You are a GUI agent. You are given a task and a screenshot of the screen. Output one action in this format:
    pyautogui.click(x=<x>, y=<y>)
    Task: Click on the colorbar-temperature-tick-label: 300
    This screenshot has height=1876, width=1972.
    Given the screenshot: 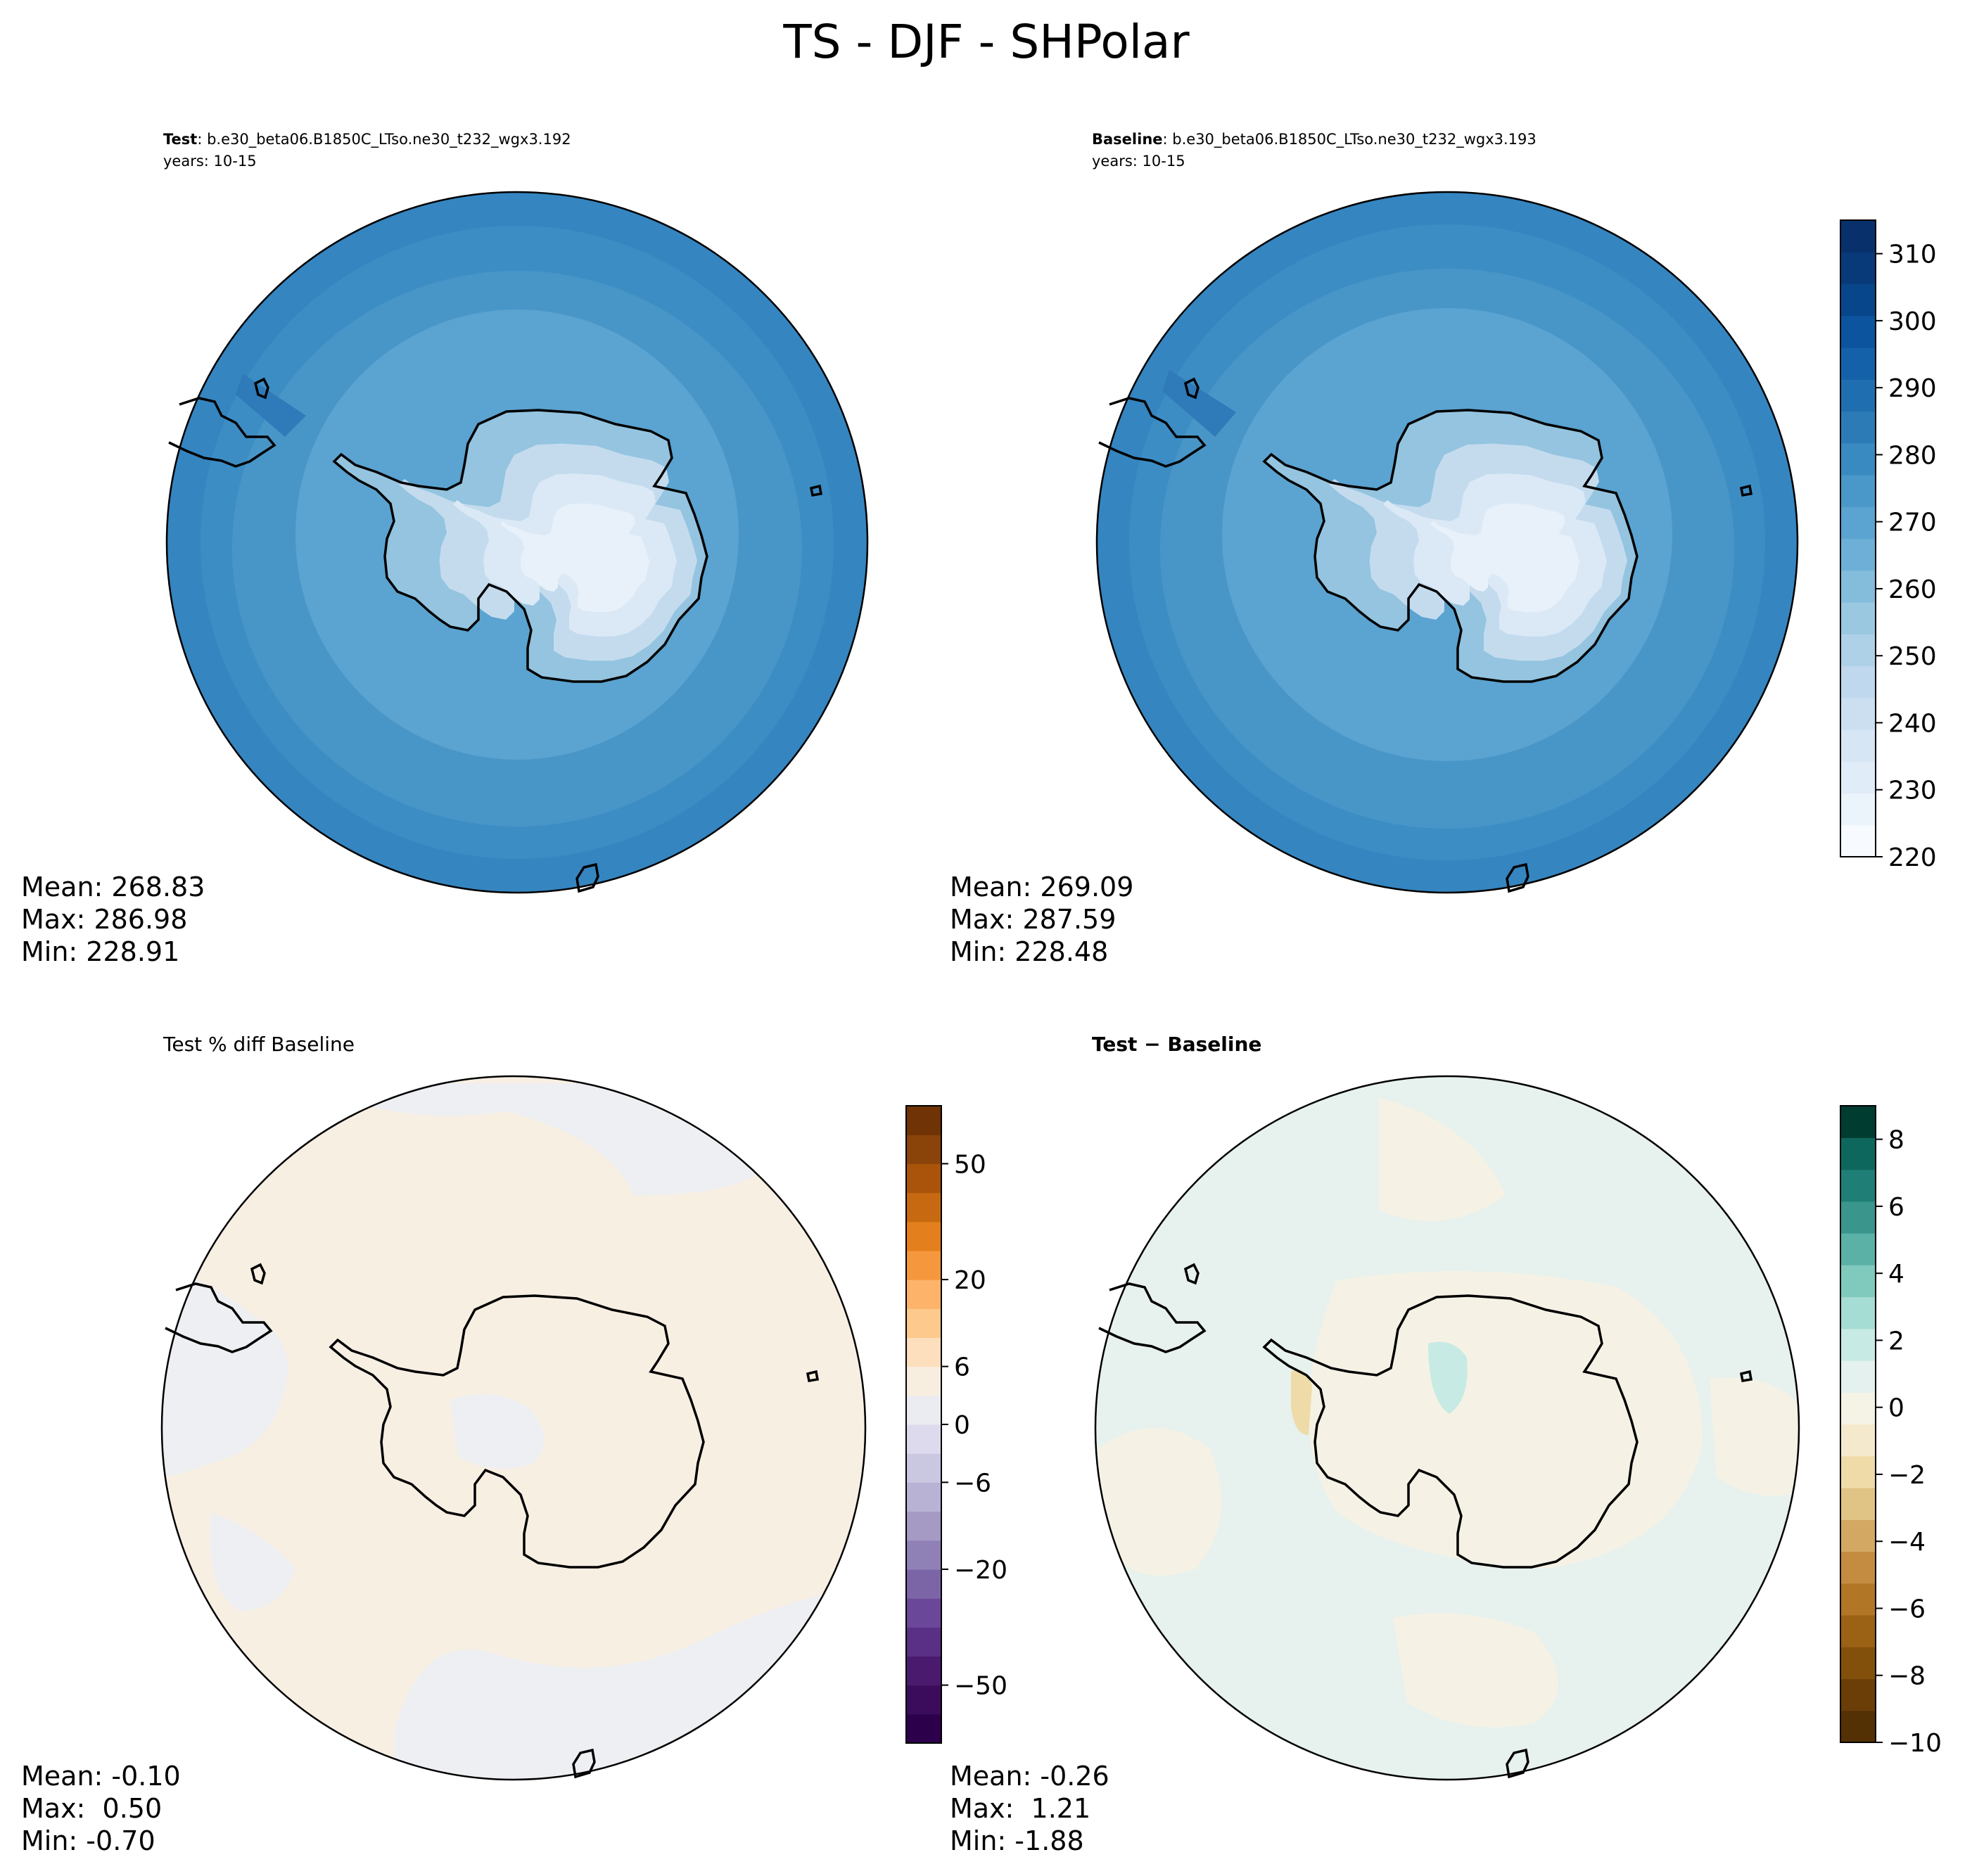 What is the action you would take?
    pyautogui.click(x=1913, y=321)
    